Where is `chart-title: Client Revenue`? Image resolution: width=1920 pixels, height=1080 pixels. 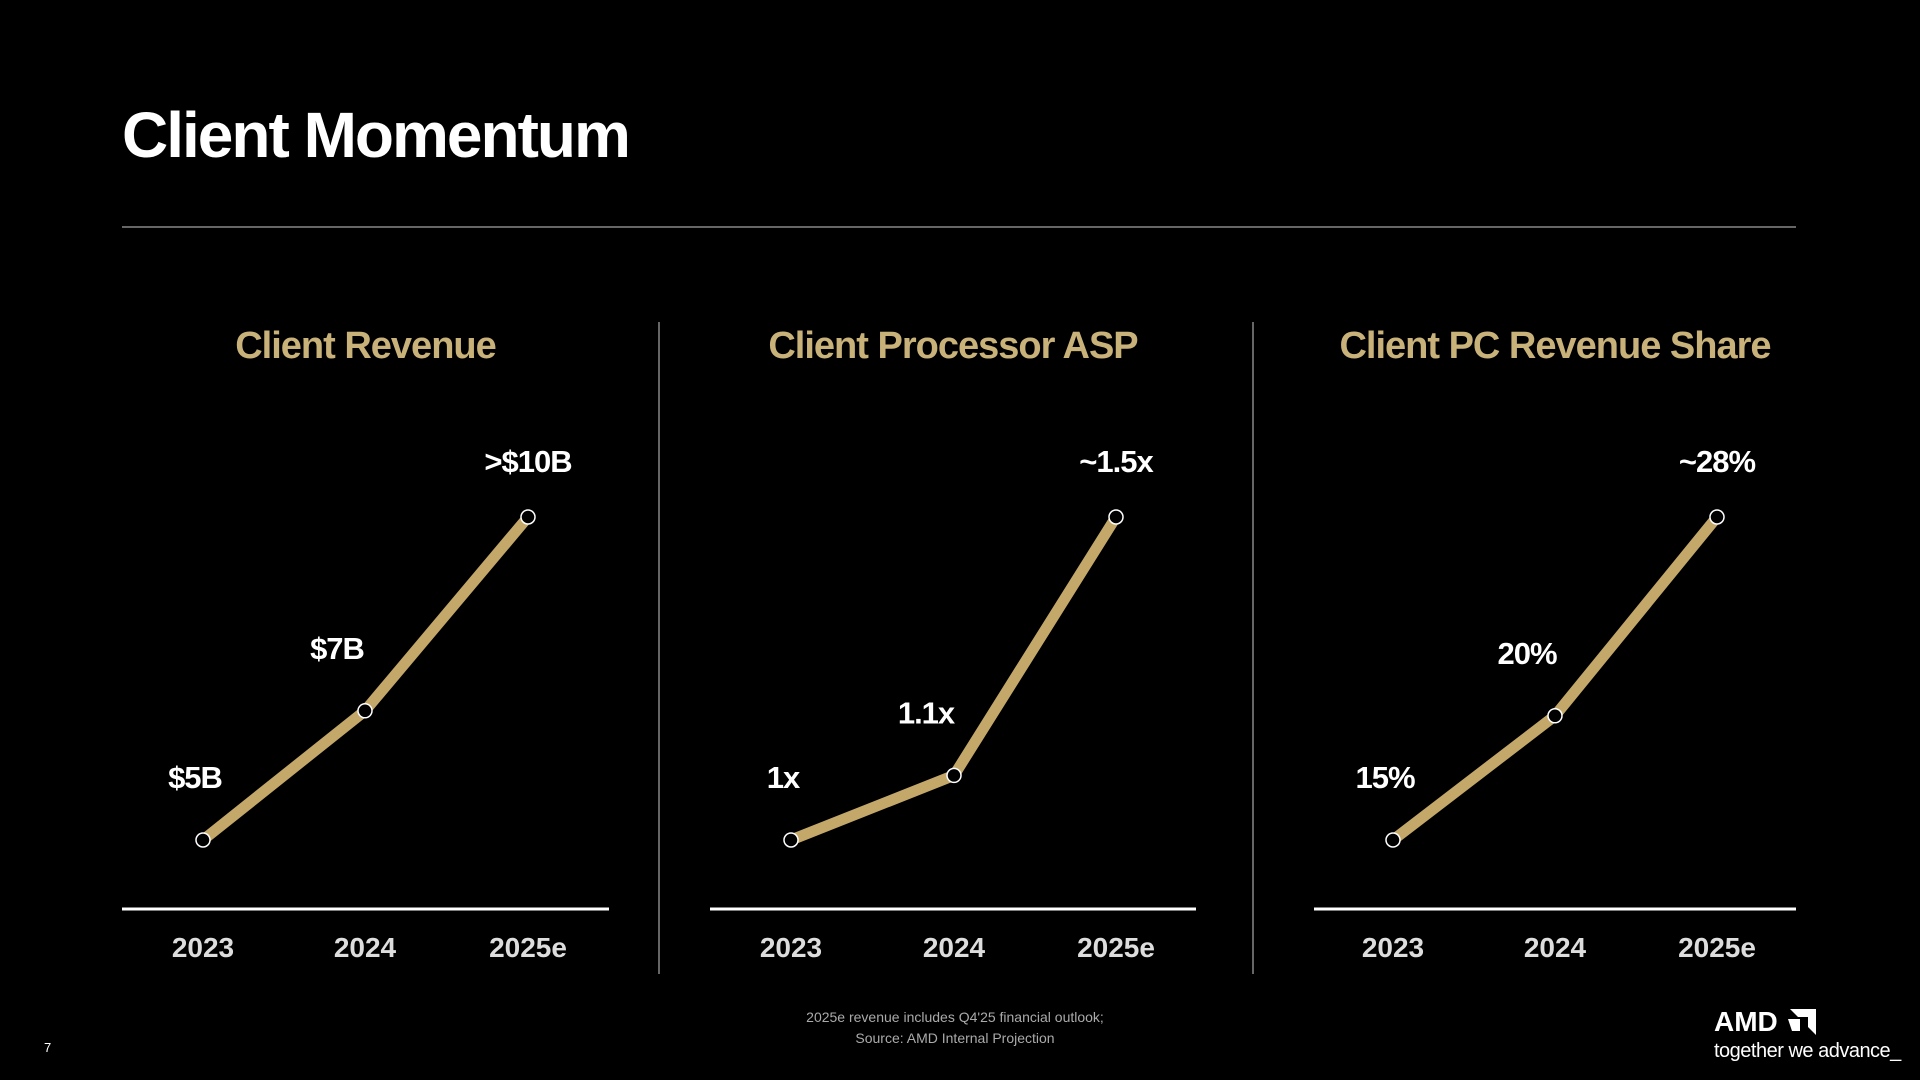 chart-title: Client Revenue is located at coordinates (365, 346).